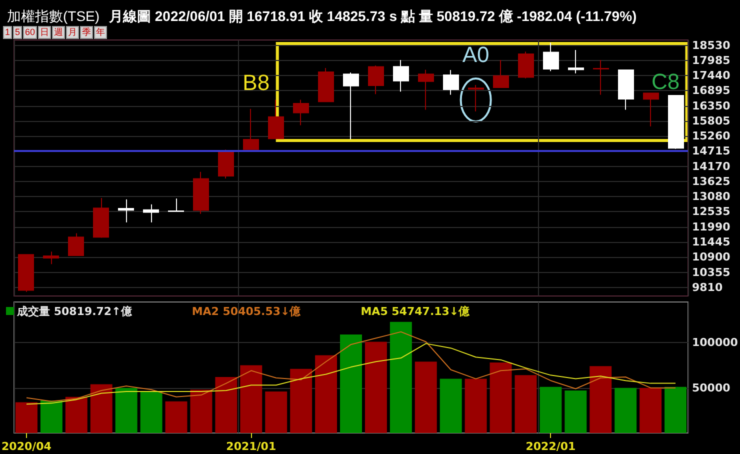 This screenshot has width=740, height=454. Describe the element at coordinates (711, 257) in the screenshot. I see `y-tick-label: 10900` at that location.